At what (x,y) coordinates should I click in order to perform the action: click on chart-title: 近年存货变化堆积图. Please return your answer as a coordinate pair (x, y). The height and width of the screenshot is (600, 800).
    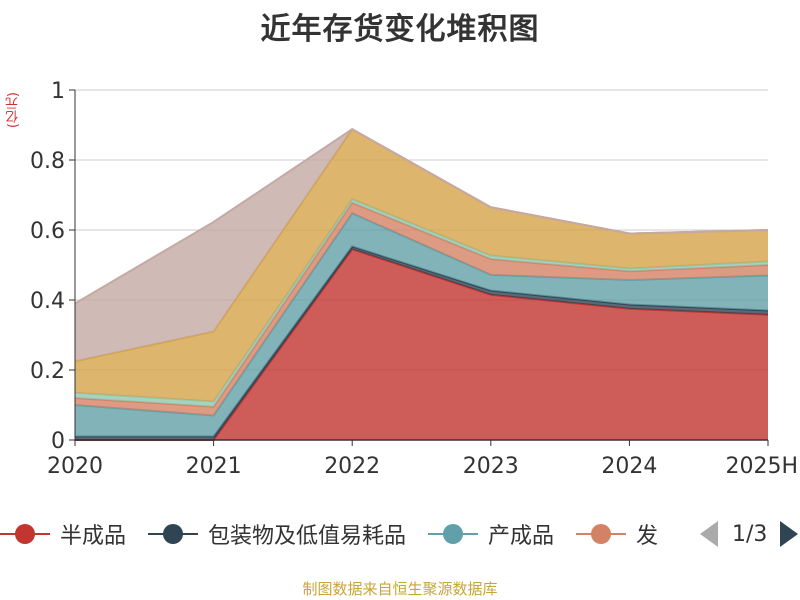
    Looking at the image, I should click on (400, 29).